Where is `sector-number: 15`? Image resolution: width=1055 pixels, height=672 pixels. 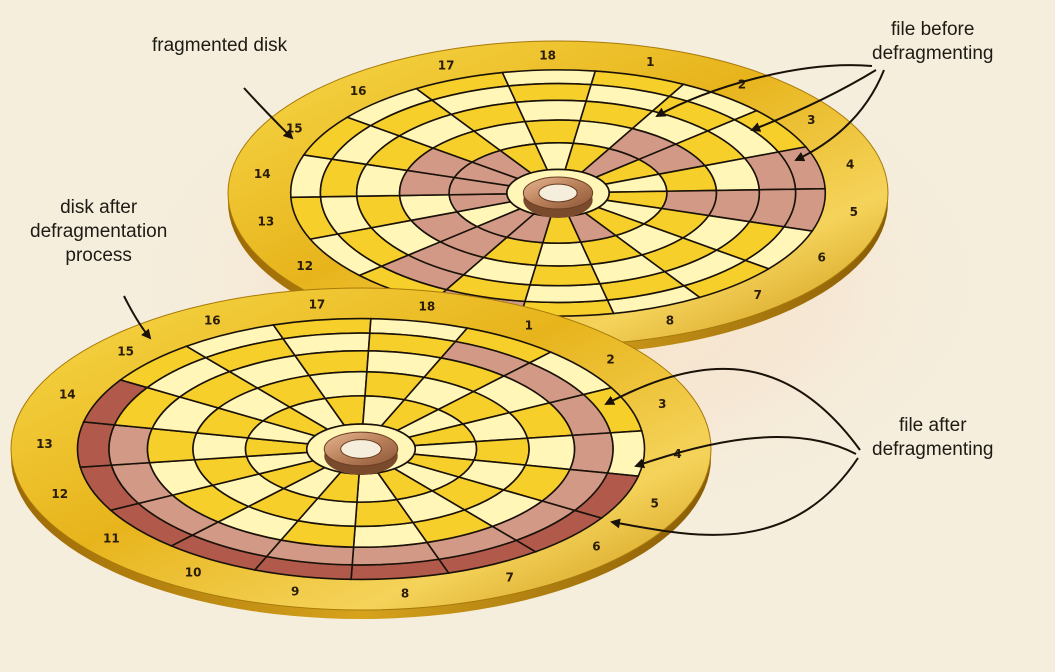 sector-number: 15 is located at coordinates (125, 352).